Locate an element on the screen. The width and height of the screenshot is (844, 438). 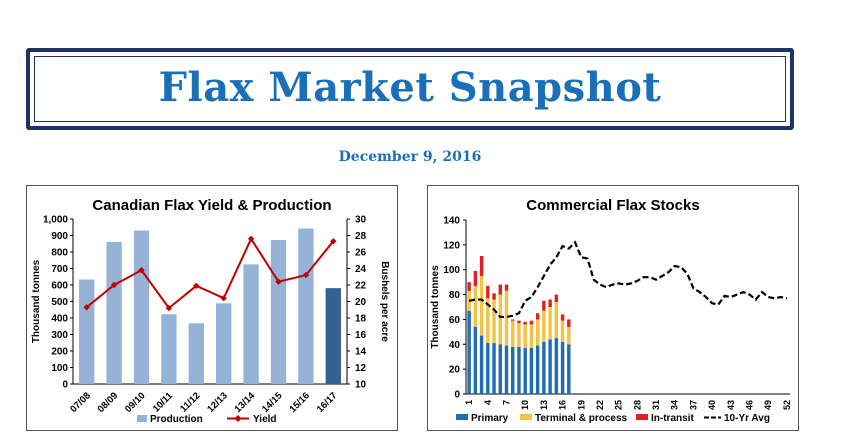
y2-tick-label: 10 is located at coordinates (361, 385).